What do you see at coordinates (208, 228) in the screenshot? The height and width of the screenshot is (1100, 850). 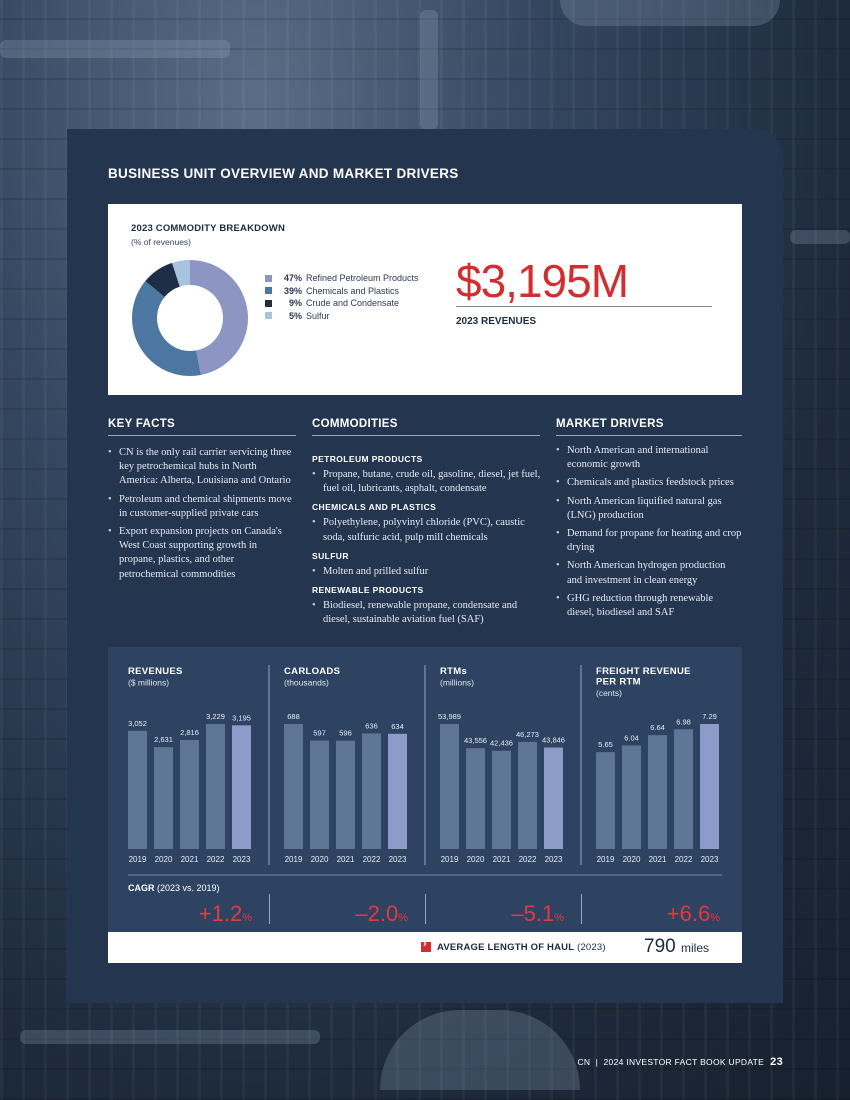 I see `breakdown-title: 2023 COMMODITY BREAKDOWN` at bounding box center [208, 228].